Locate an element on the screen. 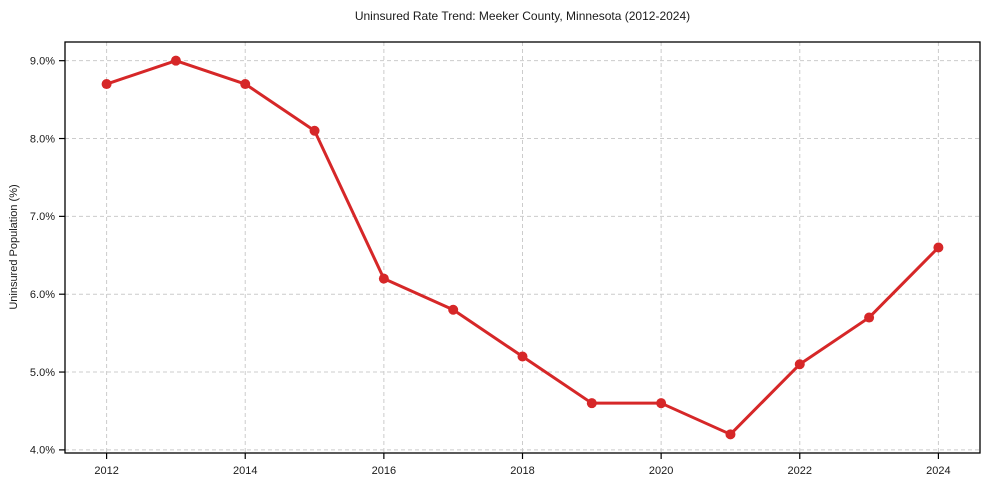 The image size is (989, 495). y-tick-label: 7.0% is located at coordinates (42, 217).